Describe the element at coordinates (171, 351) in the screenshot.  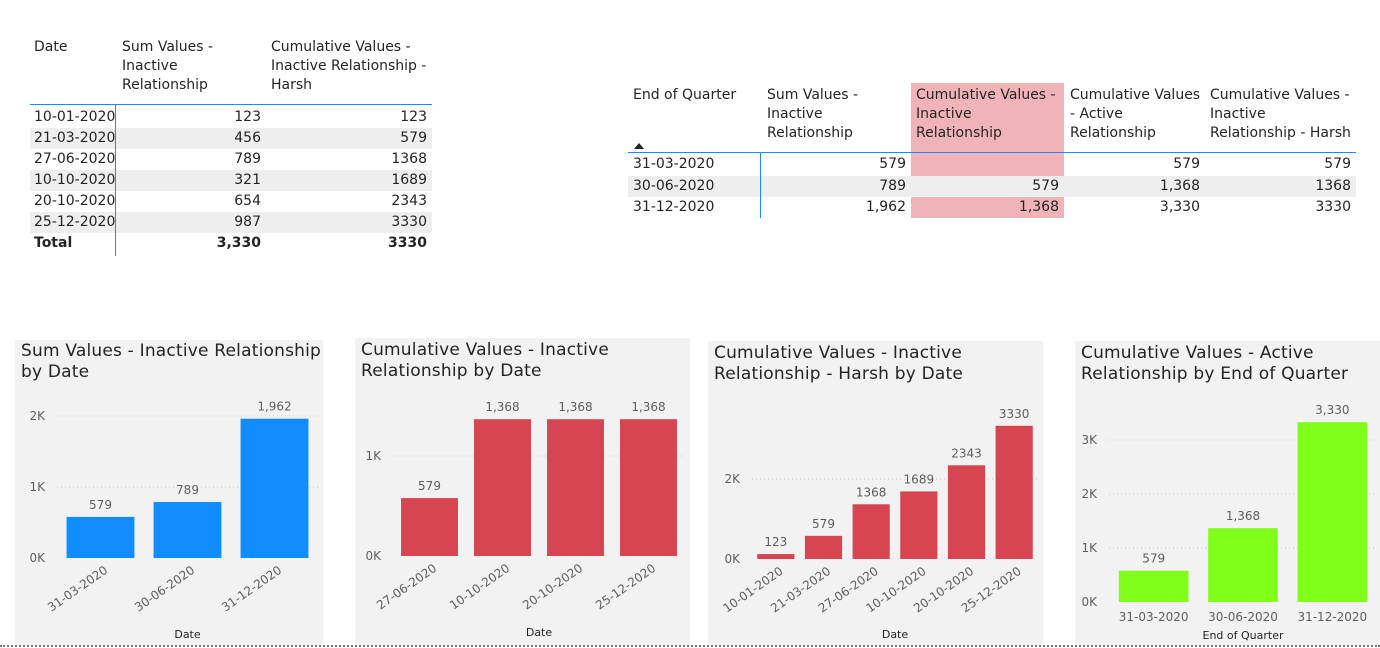
I see `chart-title-line: Sum Values - Inactive Relationship` at that location.